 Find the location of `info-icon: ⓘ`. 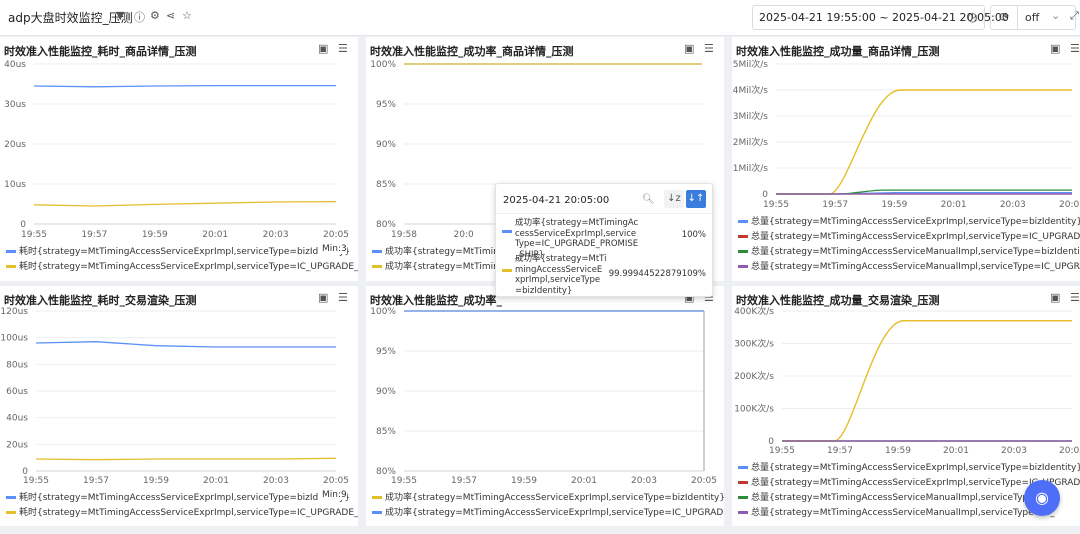

info-icon: ⓘ is located at coordinates (139, 17).